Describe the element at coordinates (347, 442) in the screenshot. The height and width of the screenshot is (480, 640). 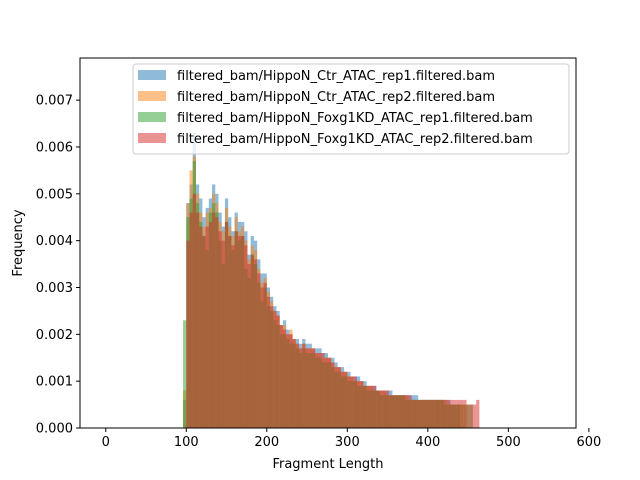
I see `x-tick-label: 300` at that location.